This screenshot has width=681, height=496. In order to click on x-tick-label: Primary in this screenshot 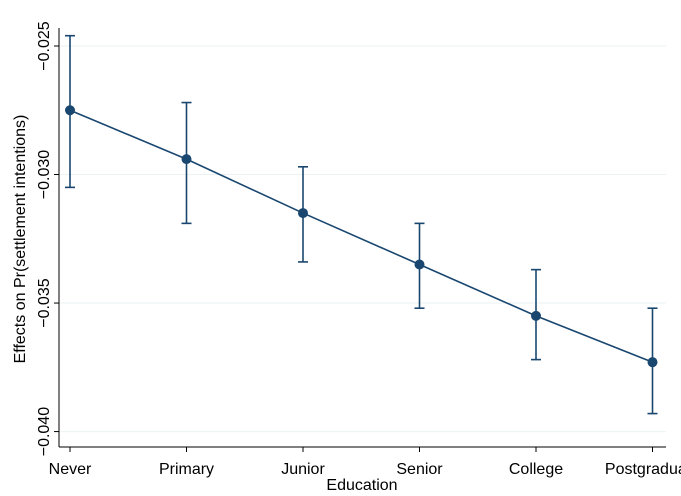, I will do `click(186, 469)`.